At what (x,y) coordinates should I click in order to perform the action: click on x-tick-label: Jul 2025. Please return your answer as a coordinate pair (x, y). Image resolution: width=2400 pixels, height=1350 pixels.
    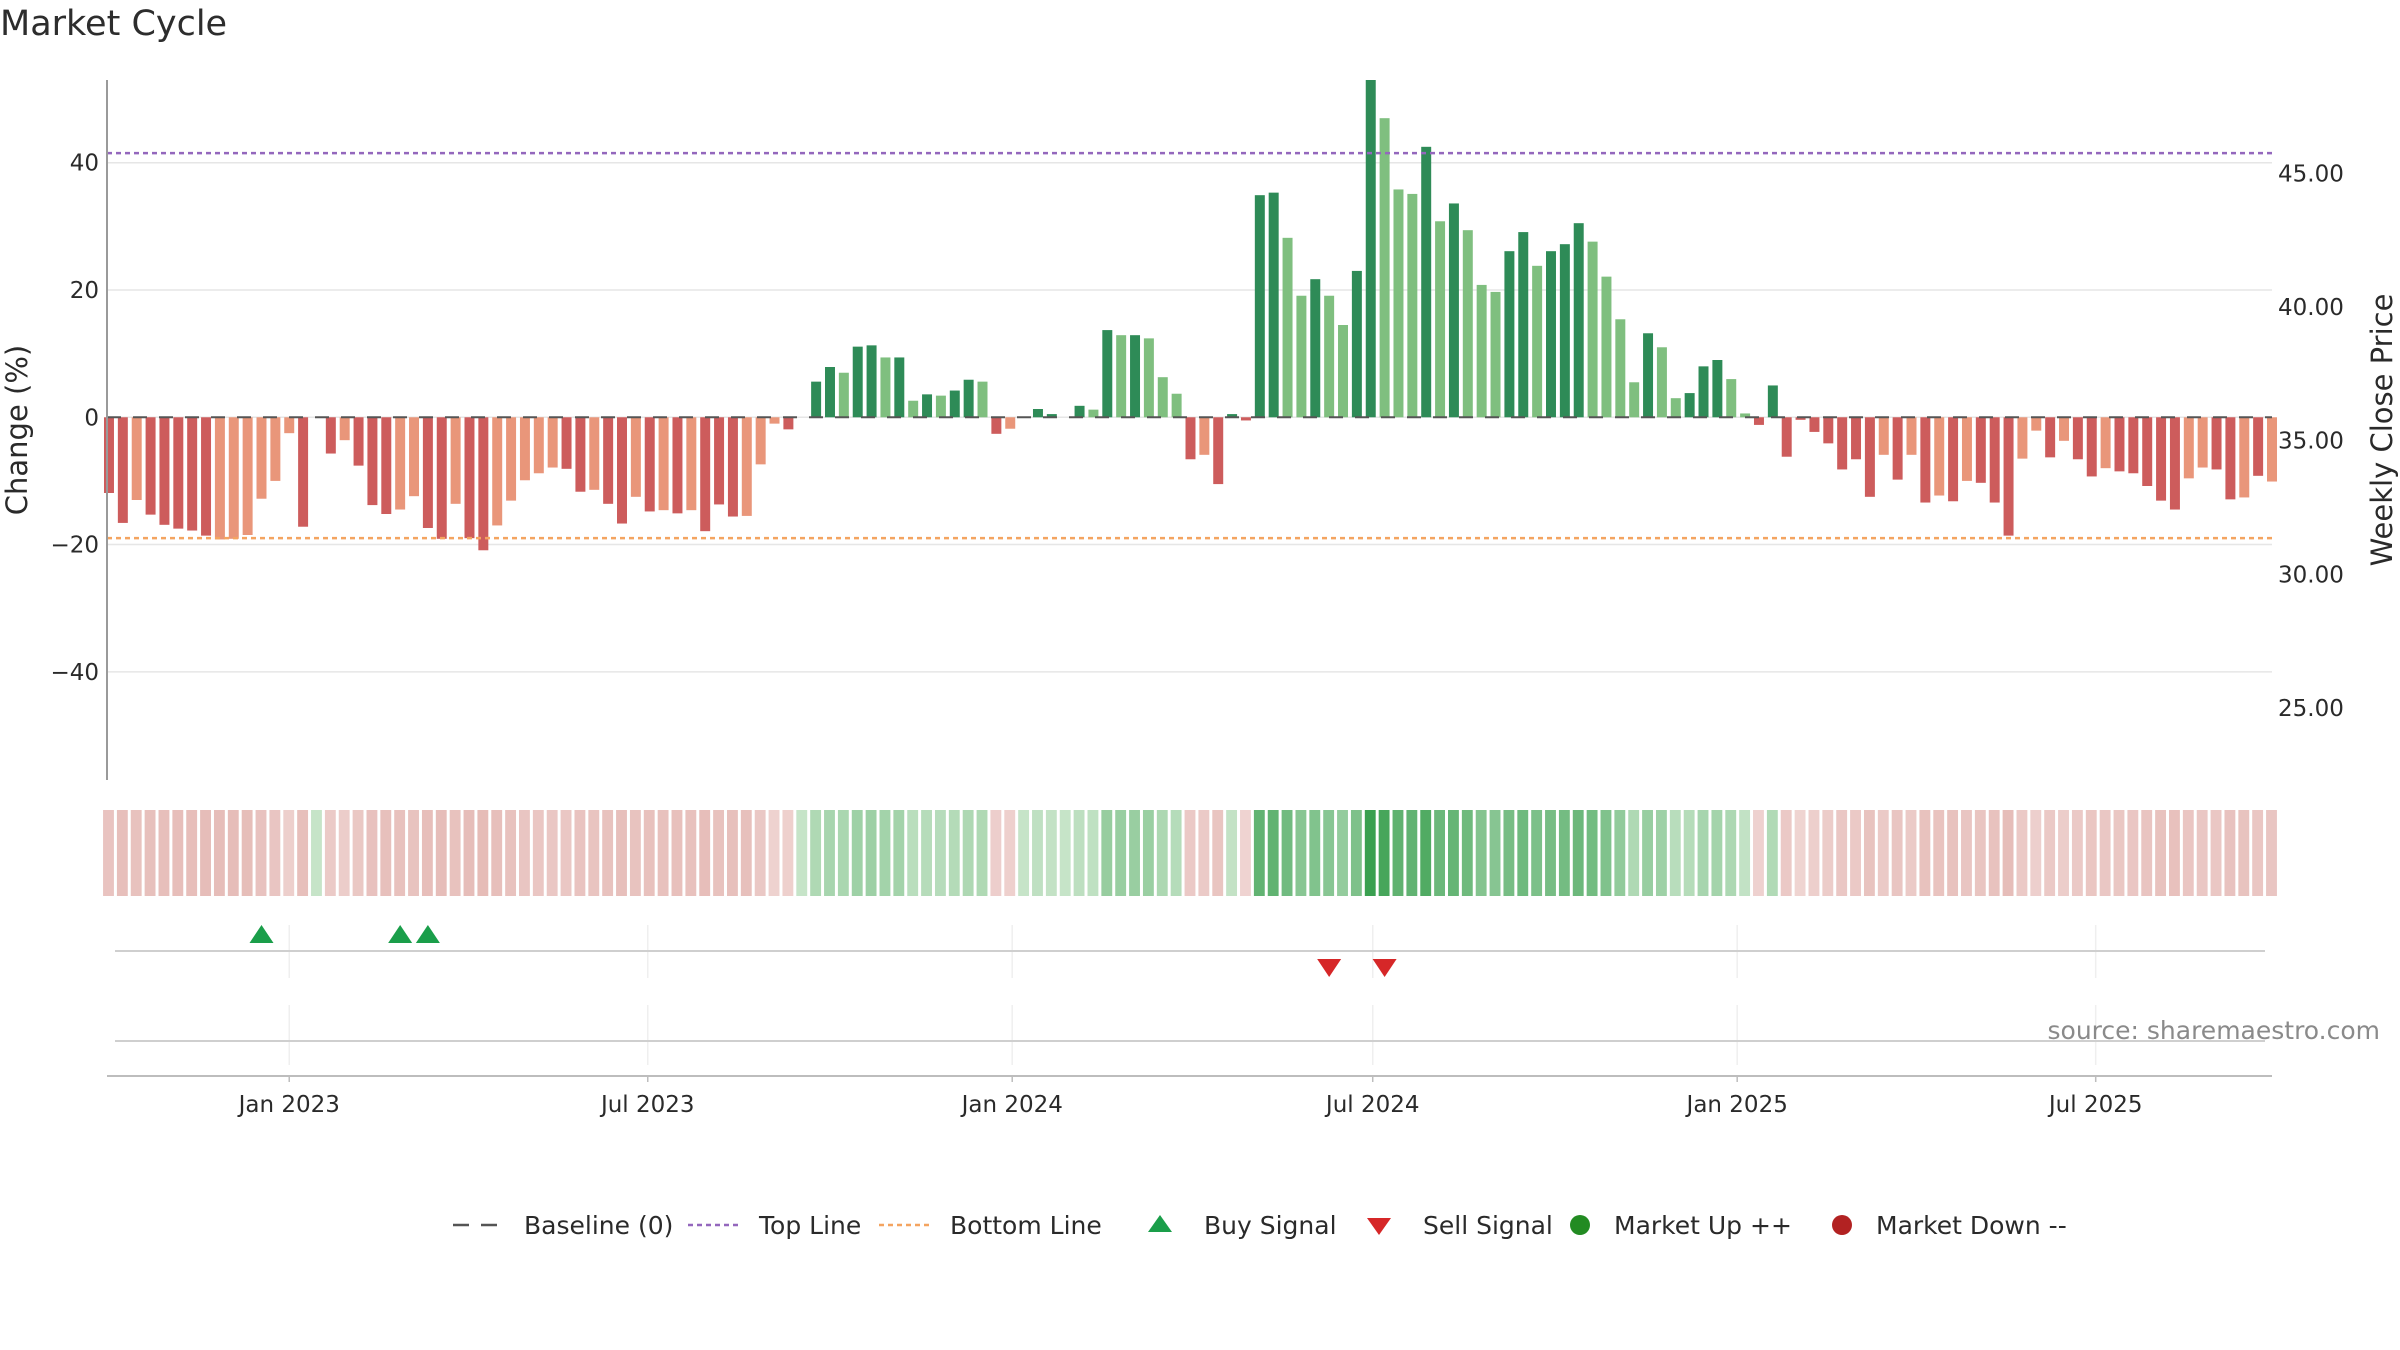
    Looking at the image, I should click on (2095, 1105).